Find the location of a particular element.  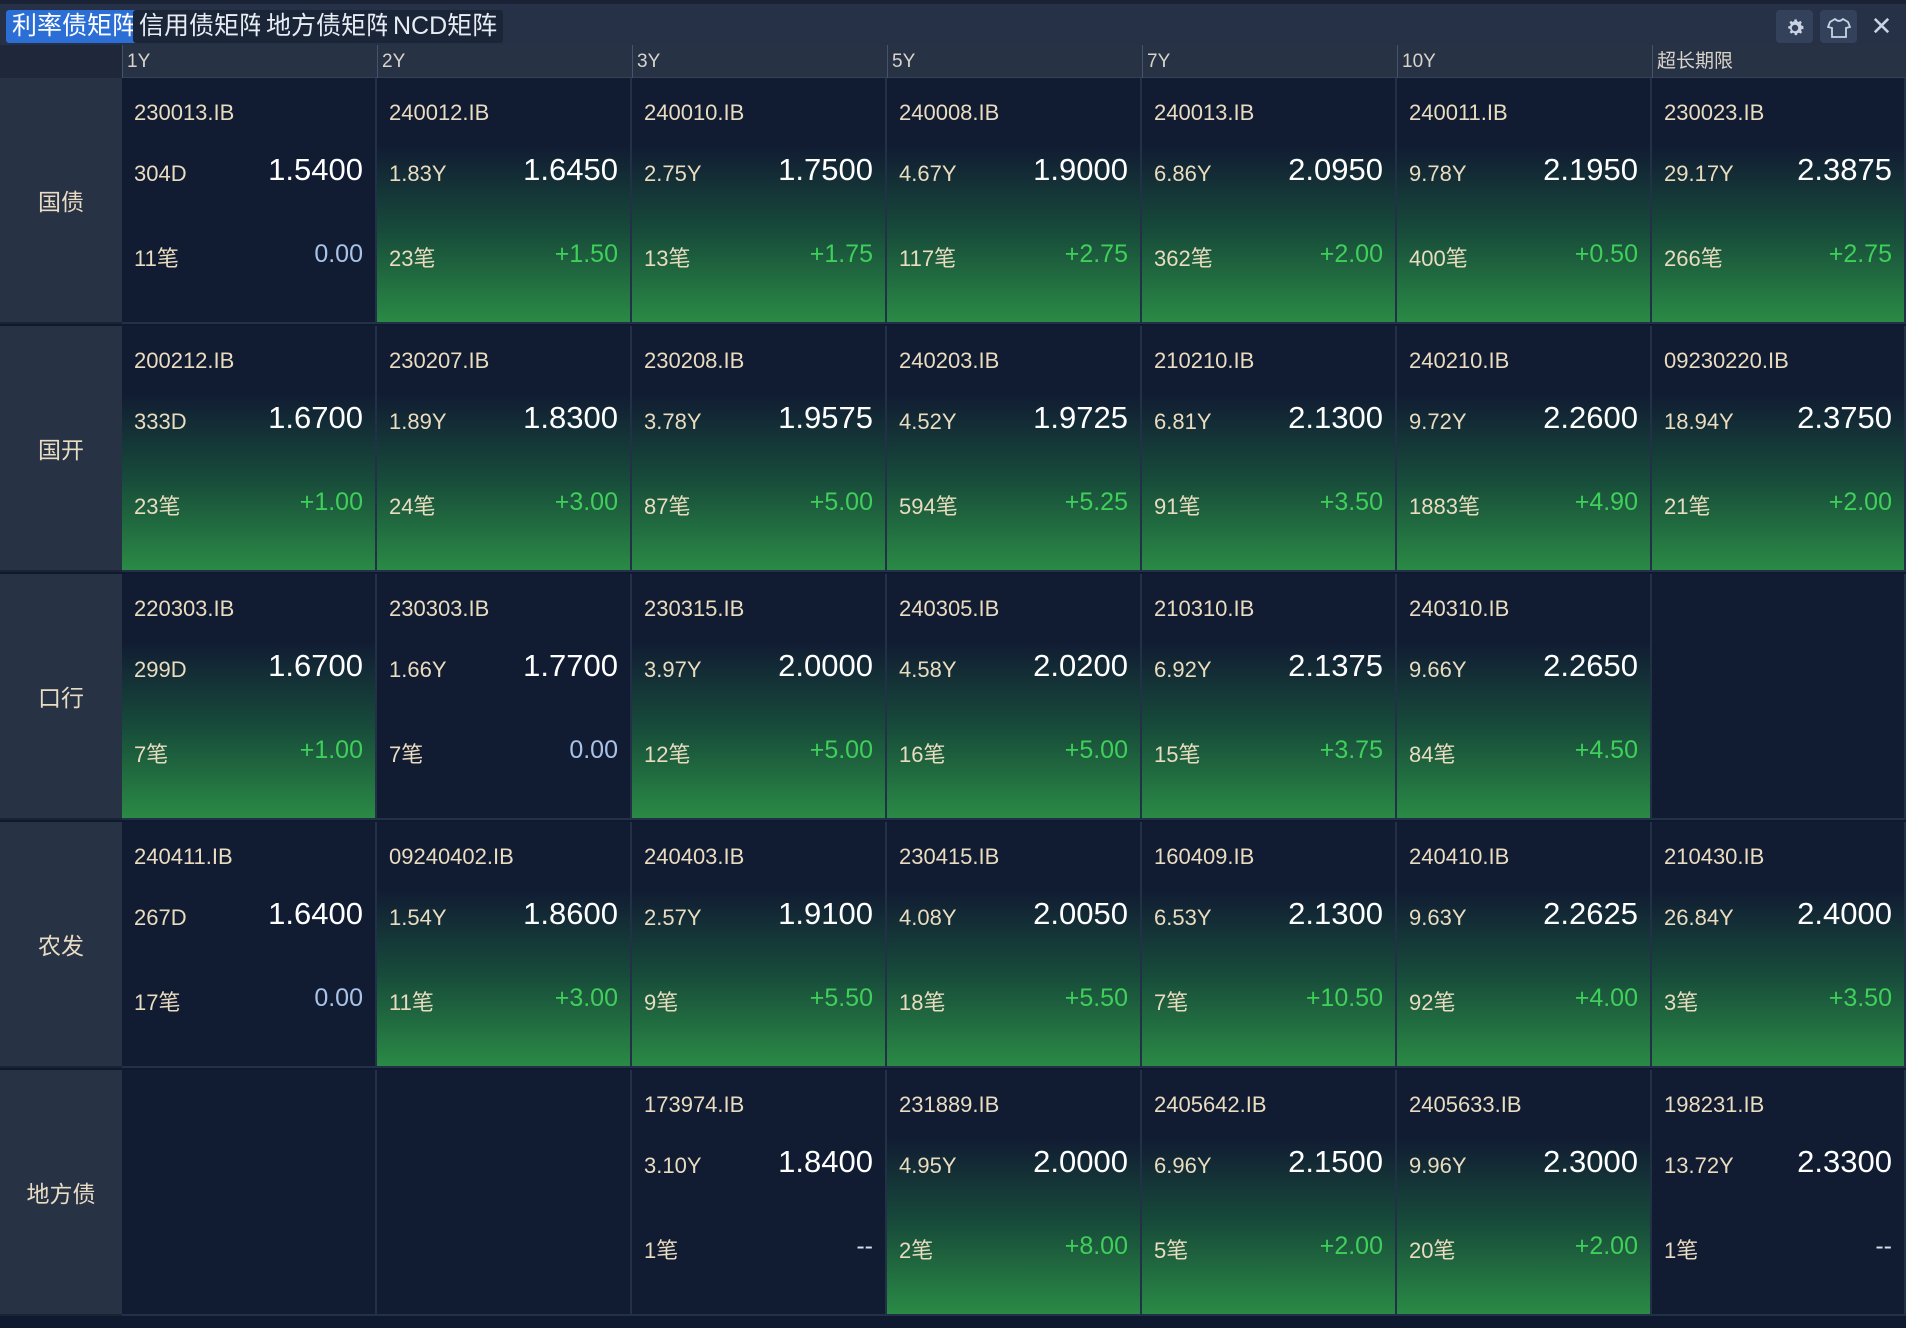

yield-change: +10.50 is located at coordinates (1344, 998).